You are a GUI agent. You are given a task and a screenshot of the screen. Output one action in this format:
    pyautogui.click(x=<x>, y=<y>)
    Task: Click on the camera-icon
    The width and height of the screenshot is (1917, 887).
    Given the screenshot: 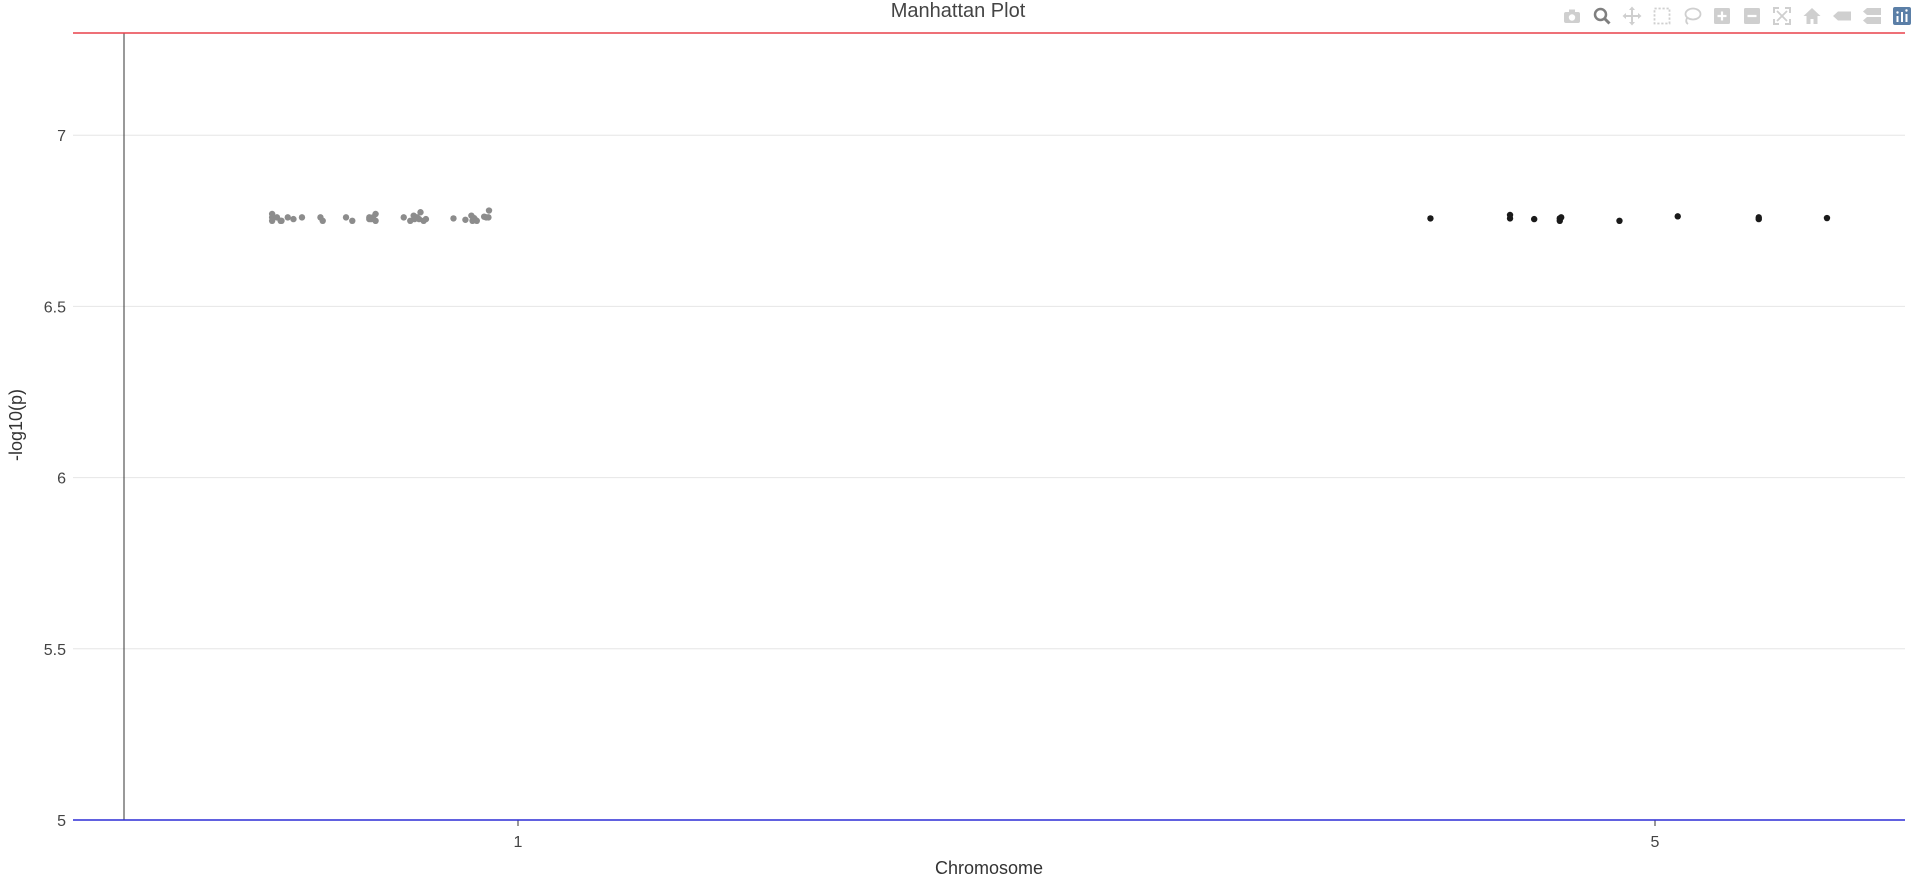 What is the action you would take?
    pyautogui.click(x=1572, y=16)
    